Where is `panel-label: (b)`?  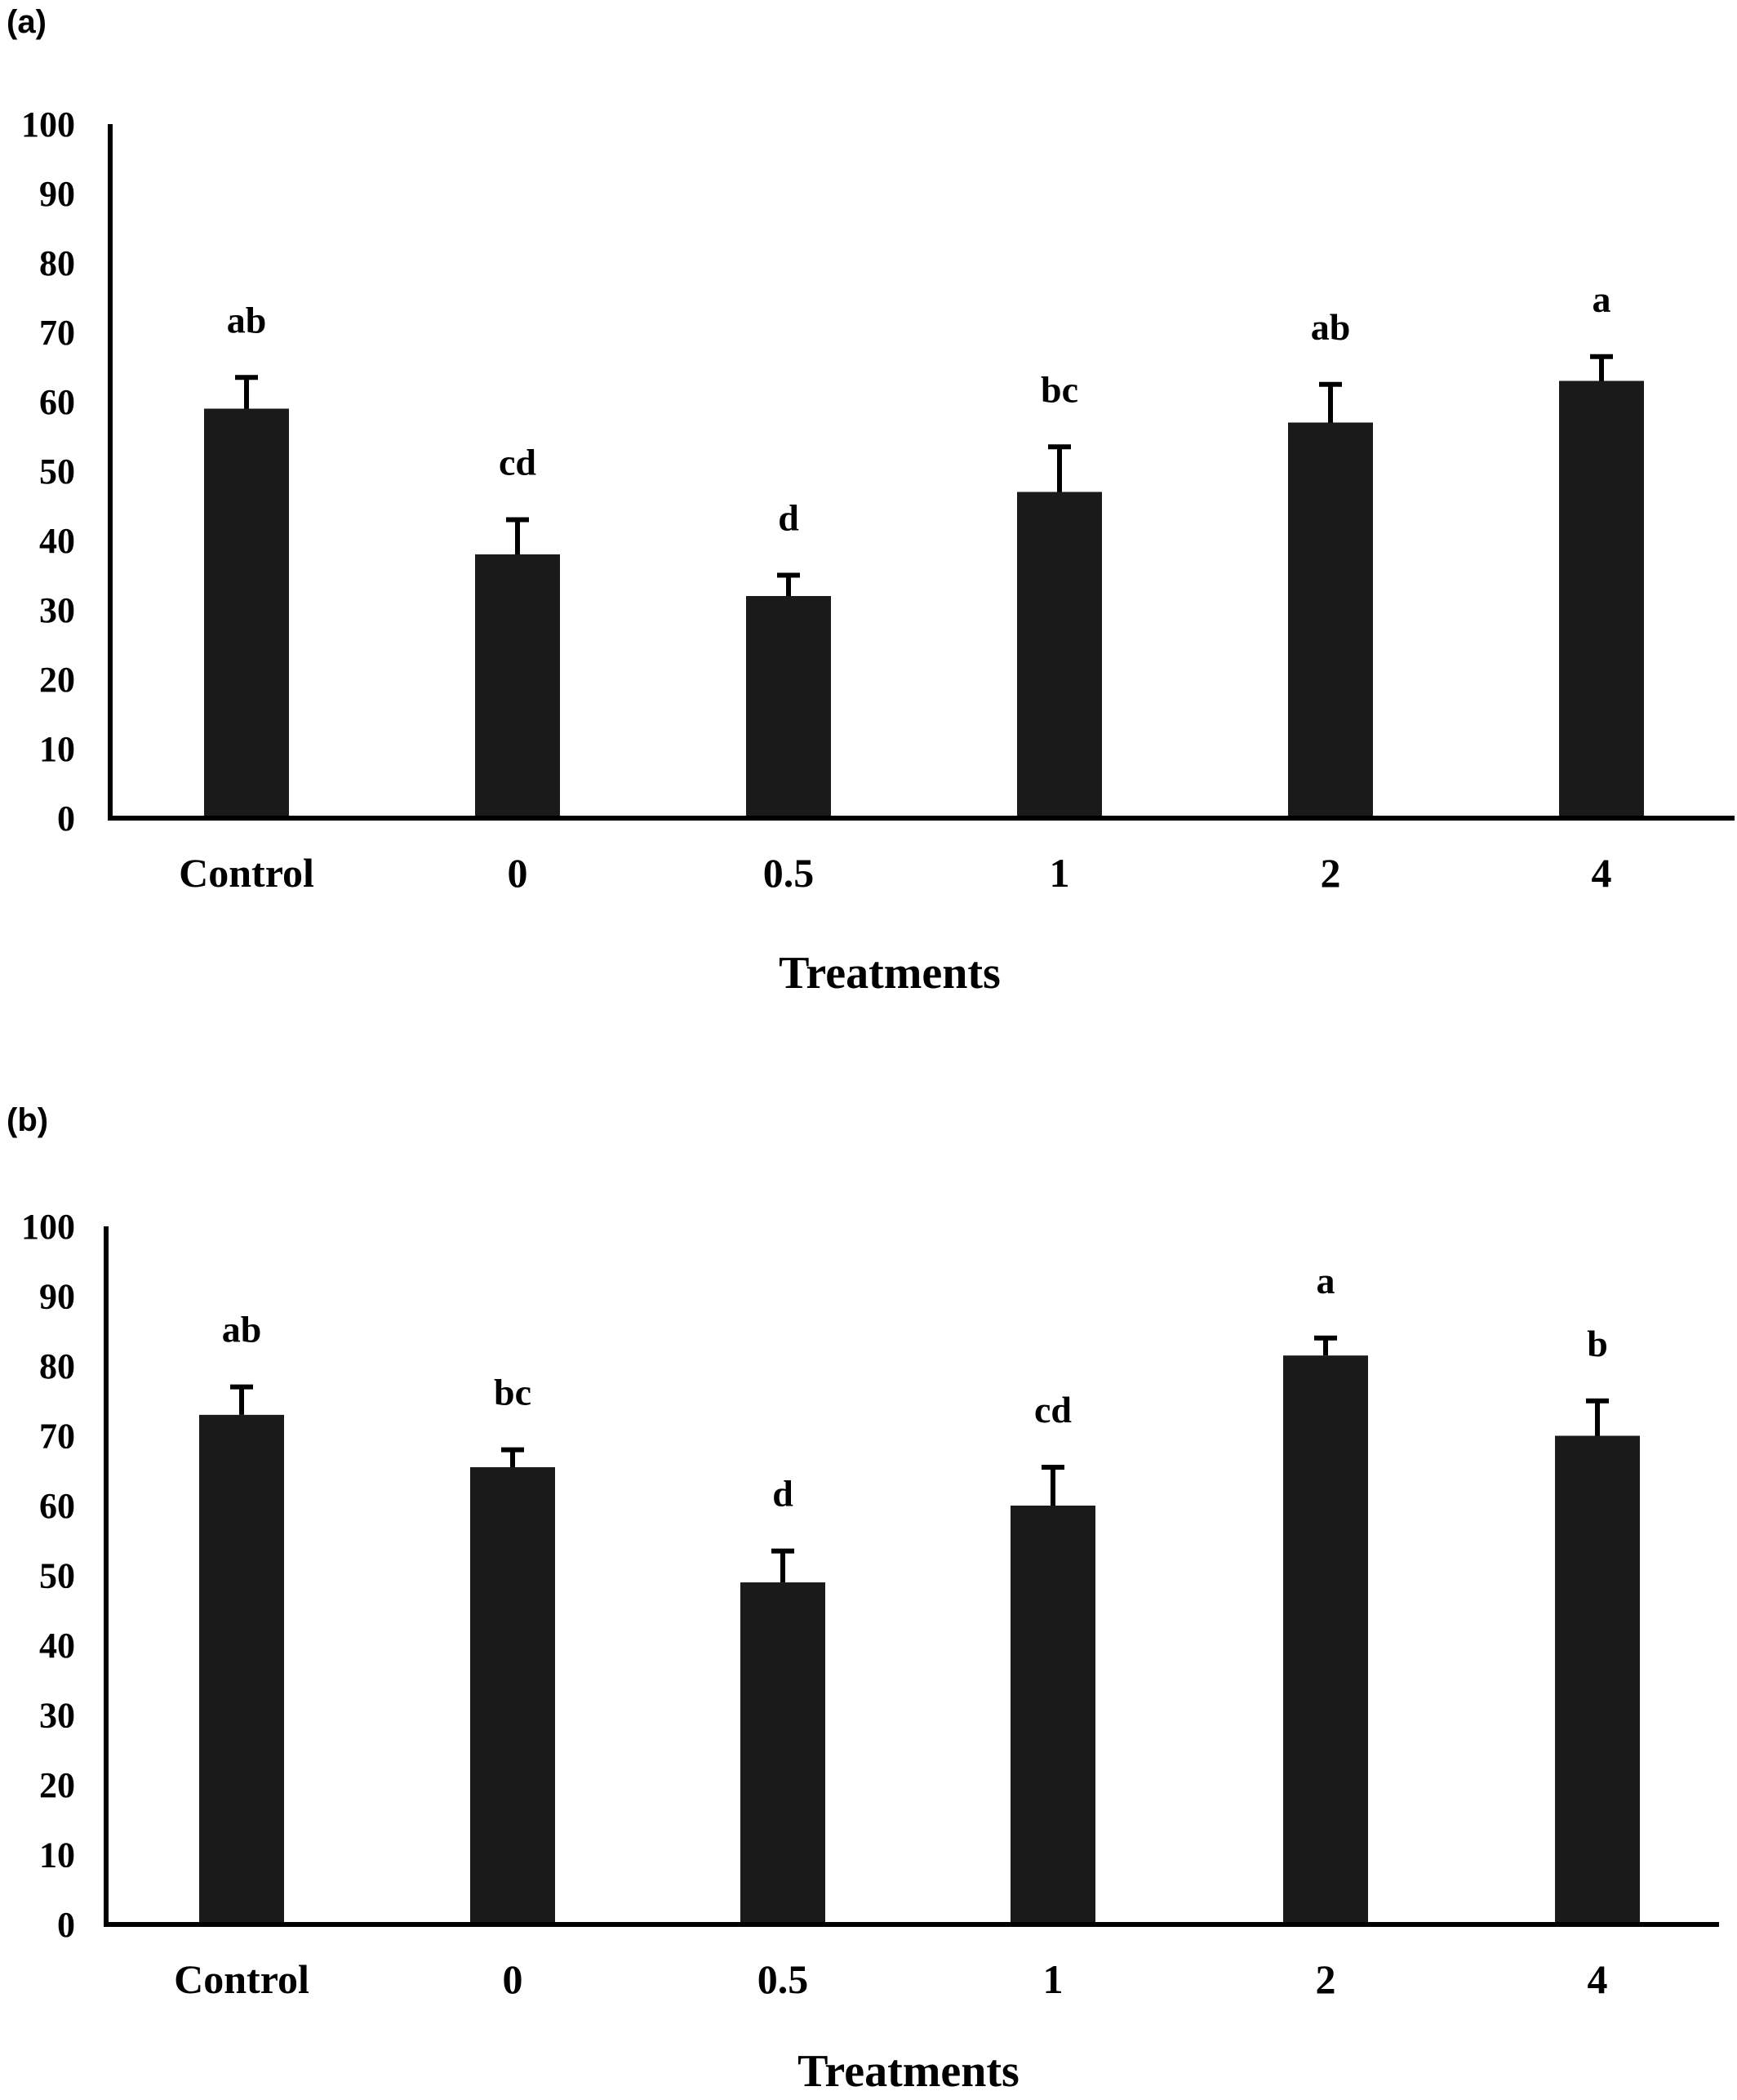 panel-label: (b) is located at coordinates (28, 1120).